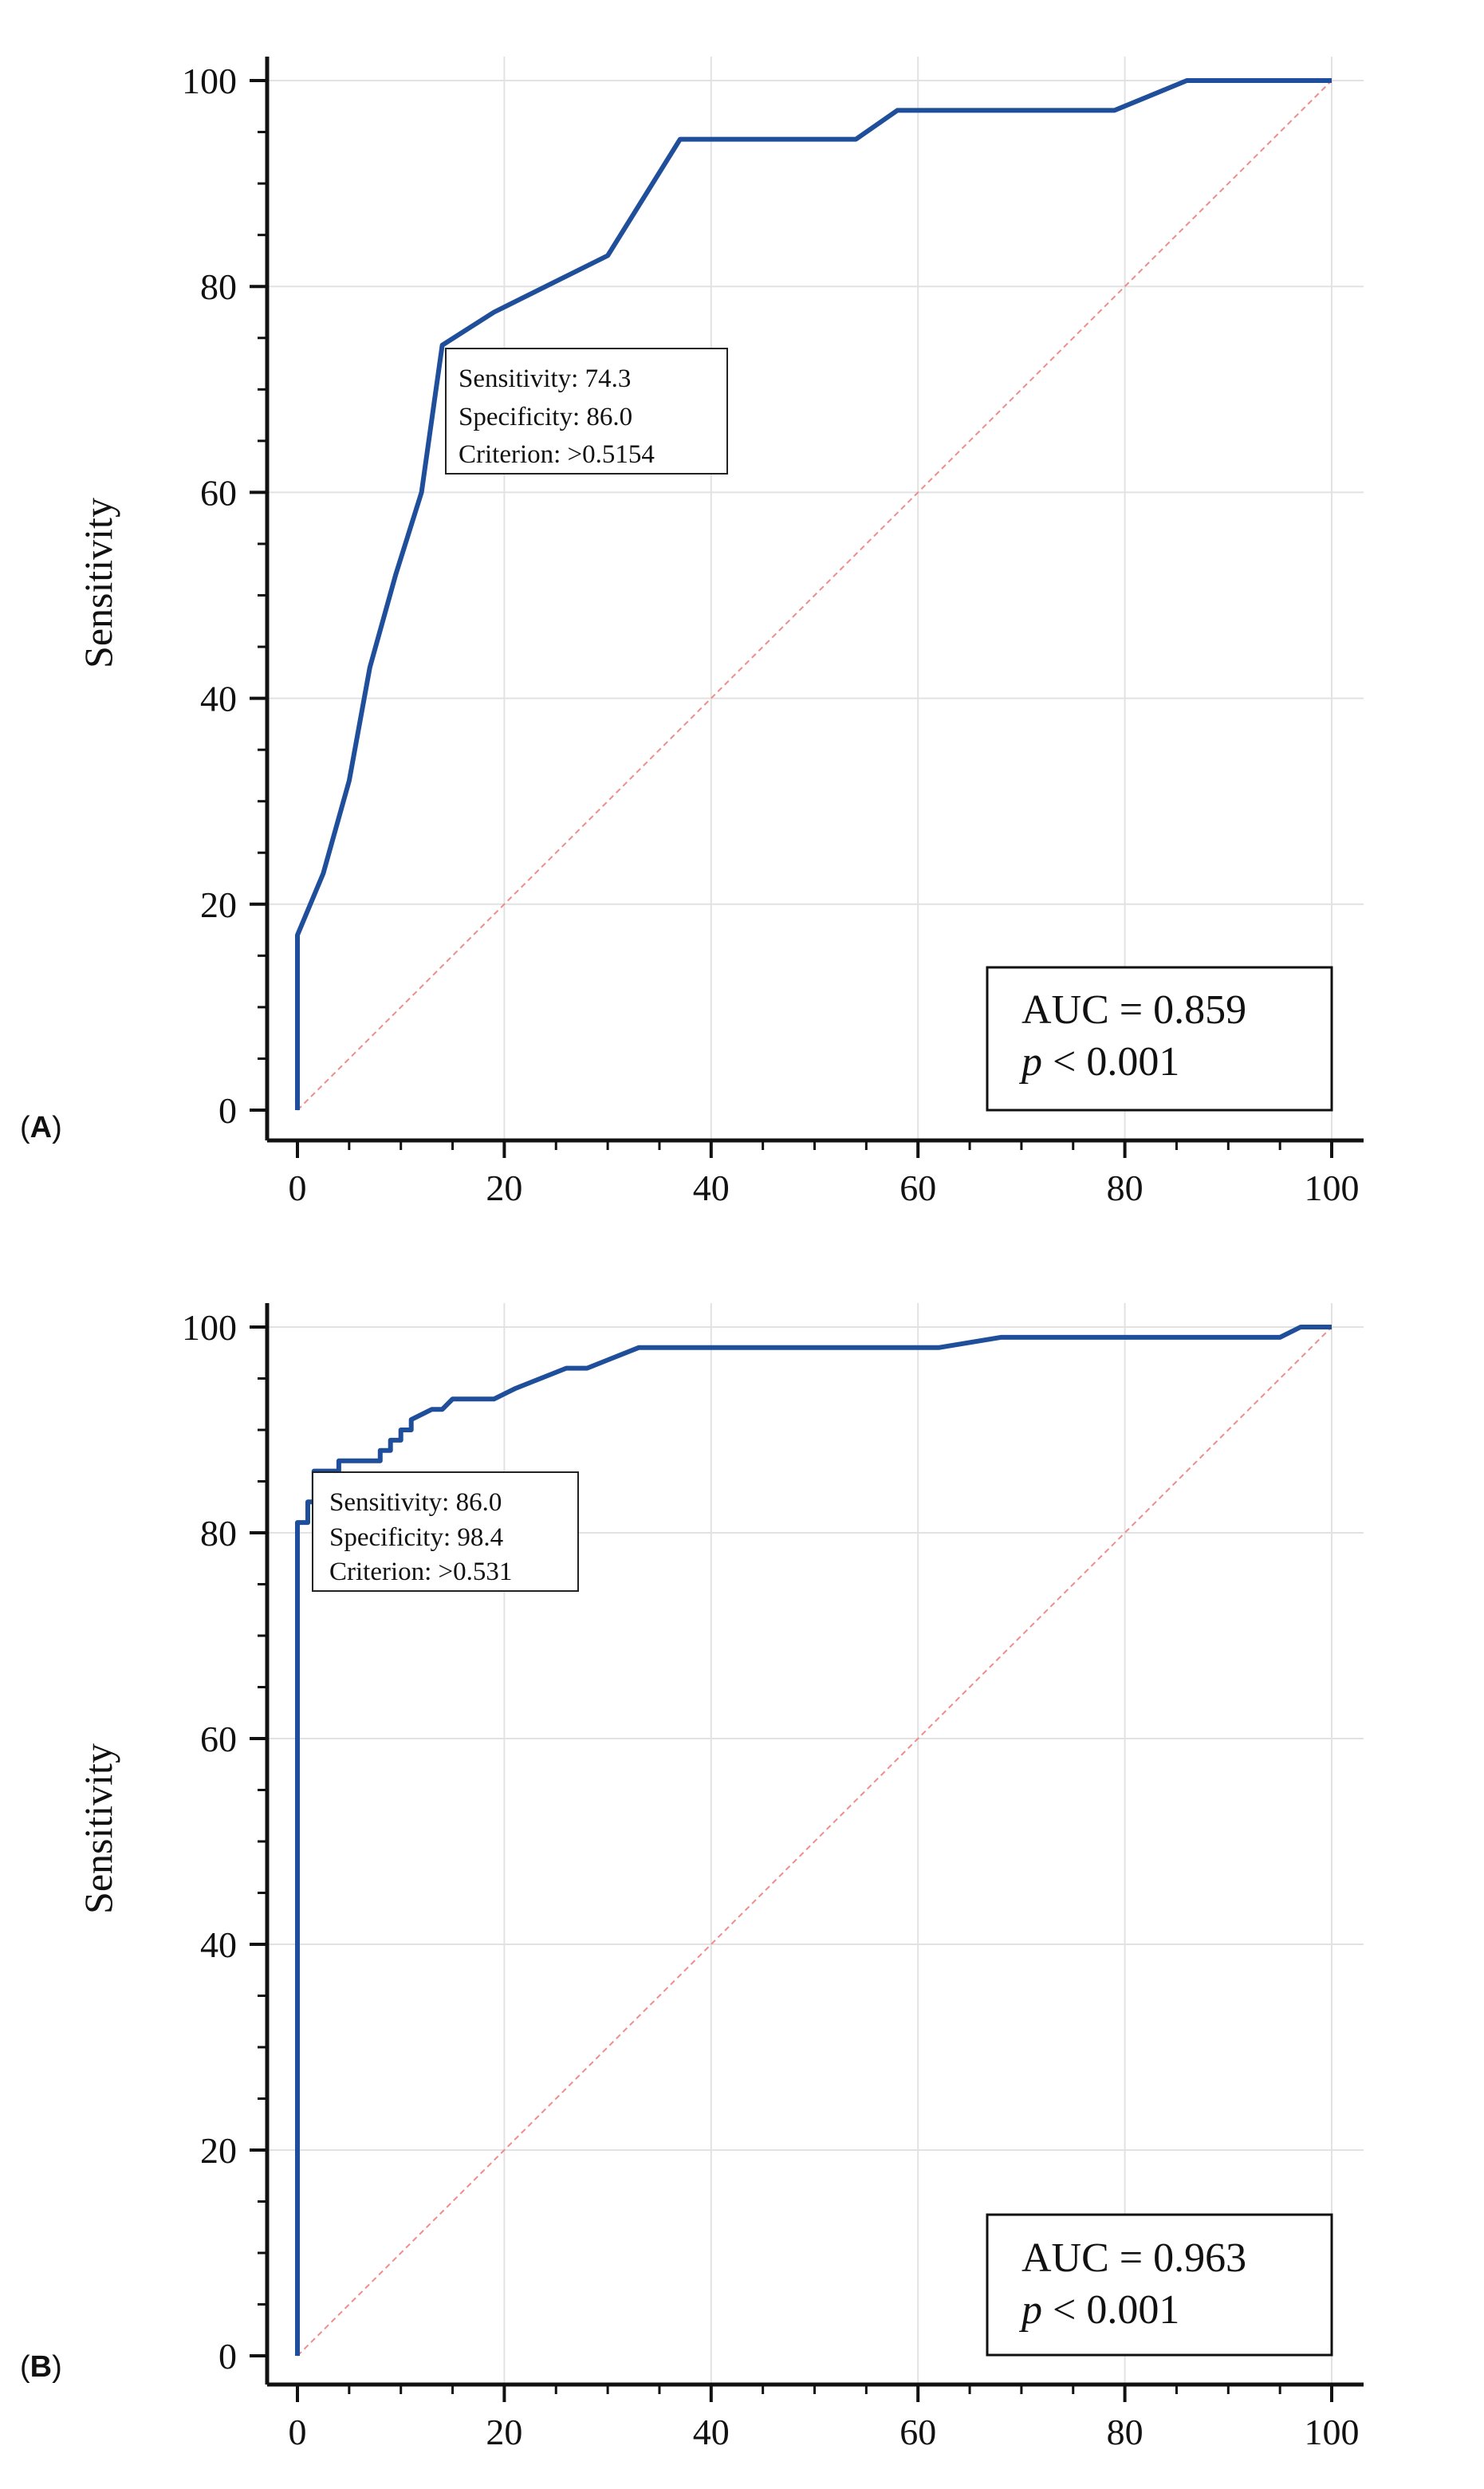  What do you see at coordinates (420, 1572) in the screenshot?
I see `annotation-line: Criterion: >0.531` at bounding box center [420, 1572].